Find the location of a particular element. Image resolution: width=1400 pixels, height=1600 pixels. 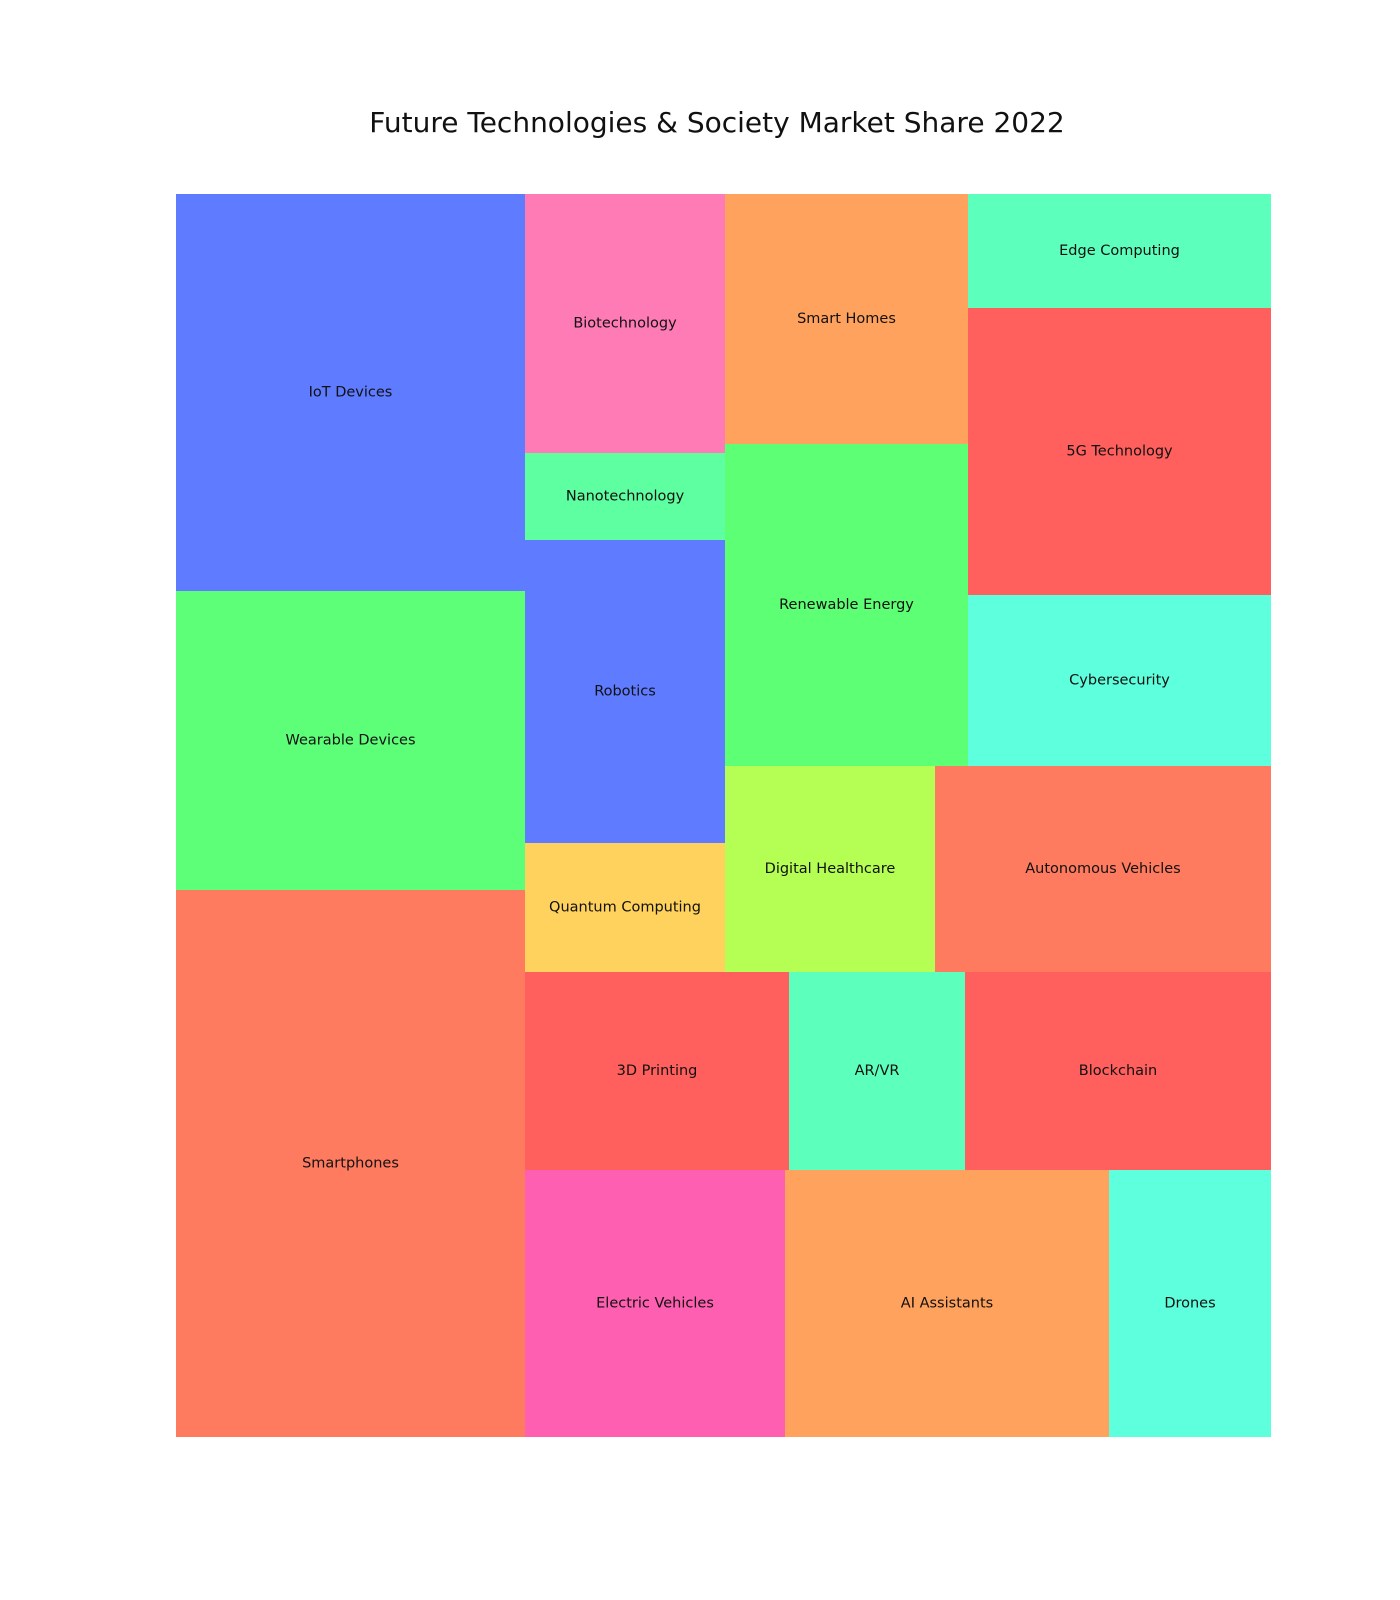

tile-renewable-energy: Renewable Energy is located at coordinates (846, 605).